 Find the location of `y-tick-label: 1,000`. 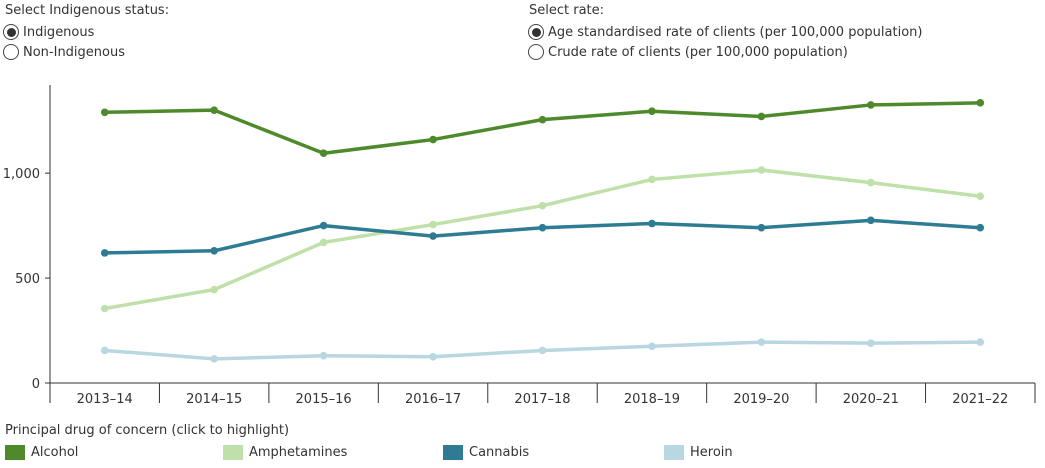

y-tick-label: 1,000 is located at coordinates (21, 174).